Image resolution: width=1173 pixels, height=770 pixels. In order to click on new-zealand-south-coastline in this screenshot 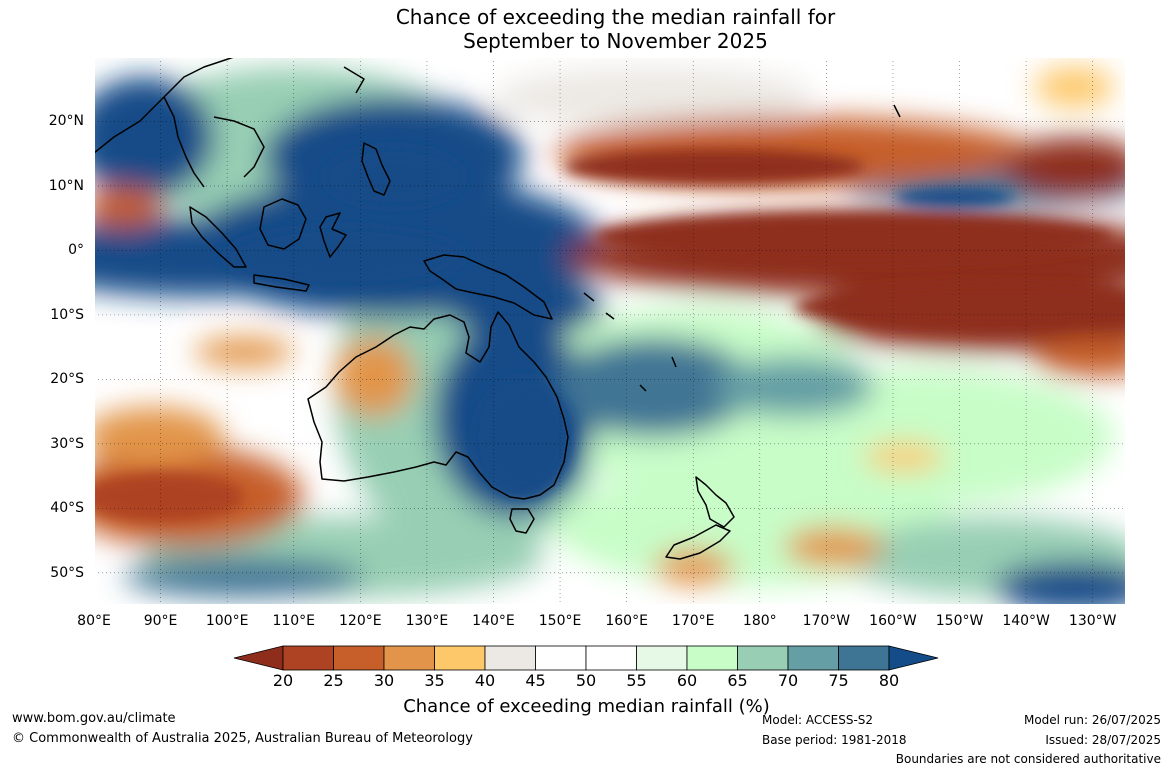, I will do `click(698, 542)`.